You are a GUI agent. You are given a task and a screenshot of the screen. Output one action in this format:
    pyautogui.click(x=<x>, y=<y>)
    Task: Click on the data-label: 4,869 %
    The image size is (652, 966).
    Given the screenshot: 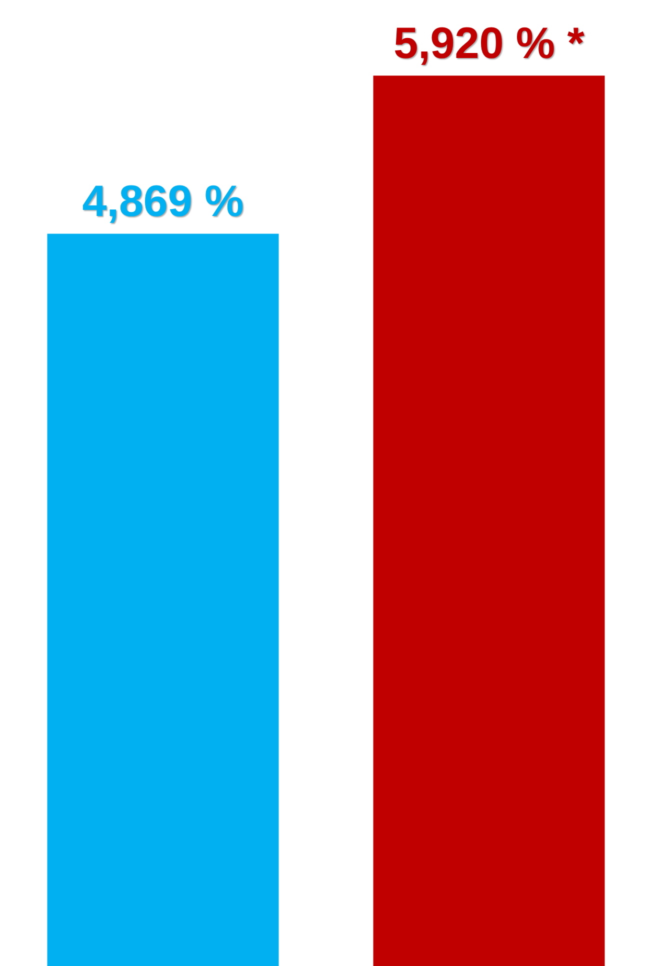 What is the action you would take?
    pyautogui.click(x=163, y=201)
    